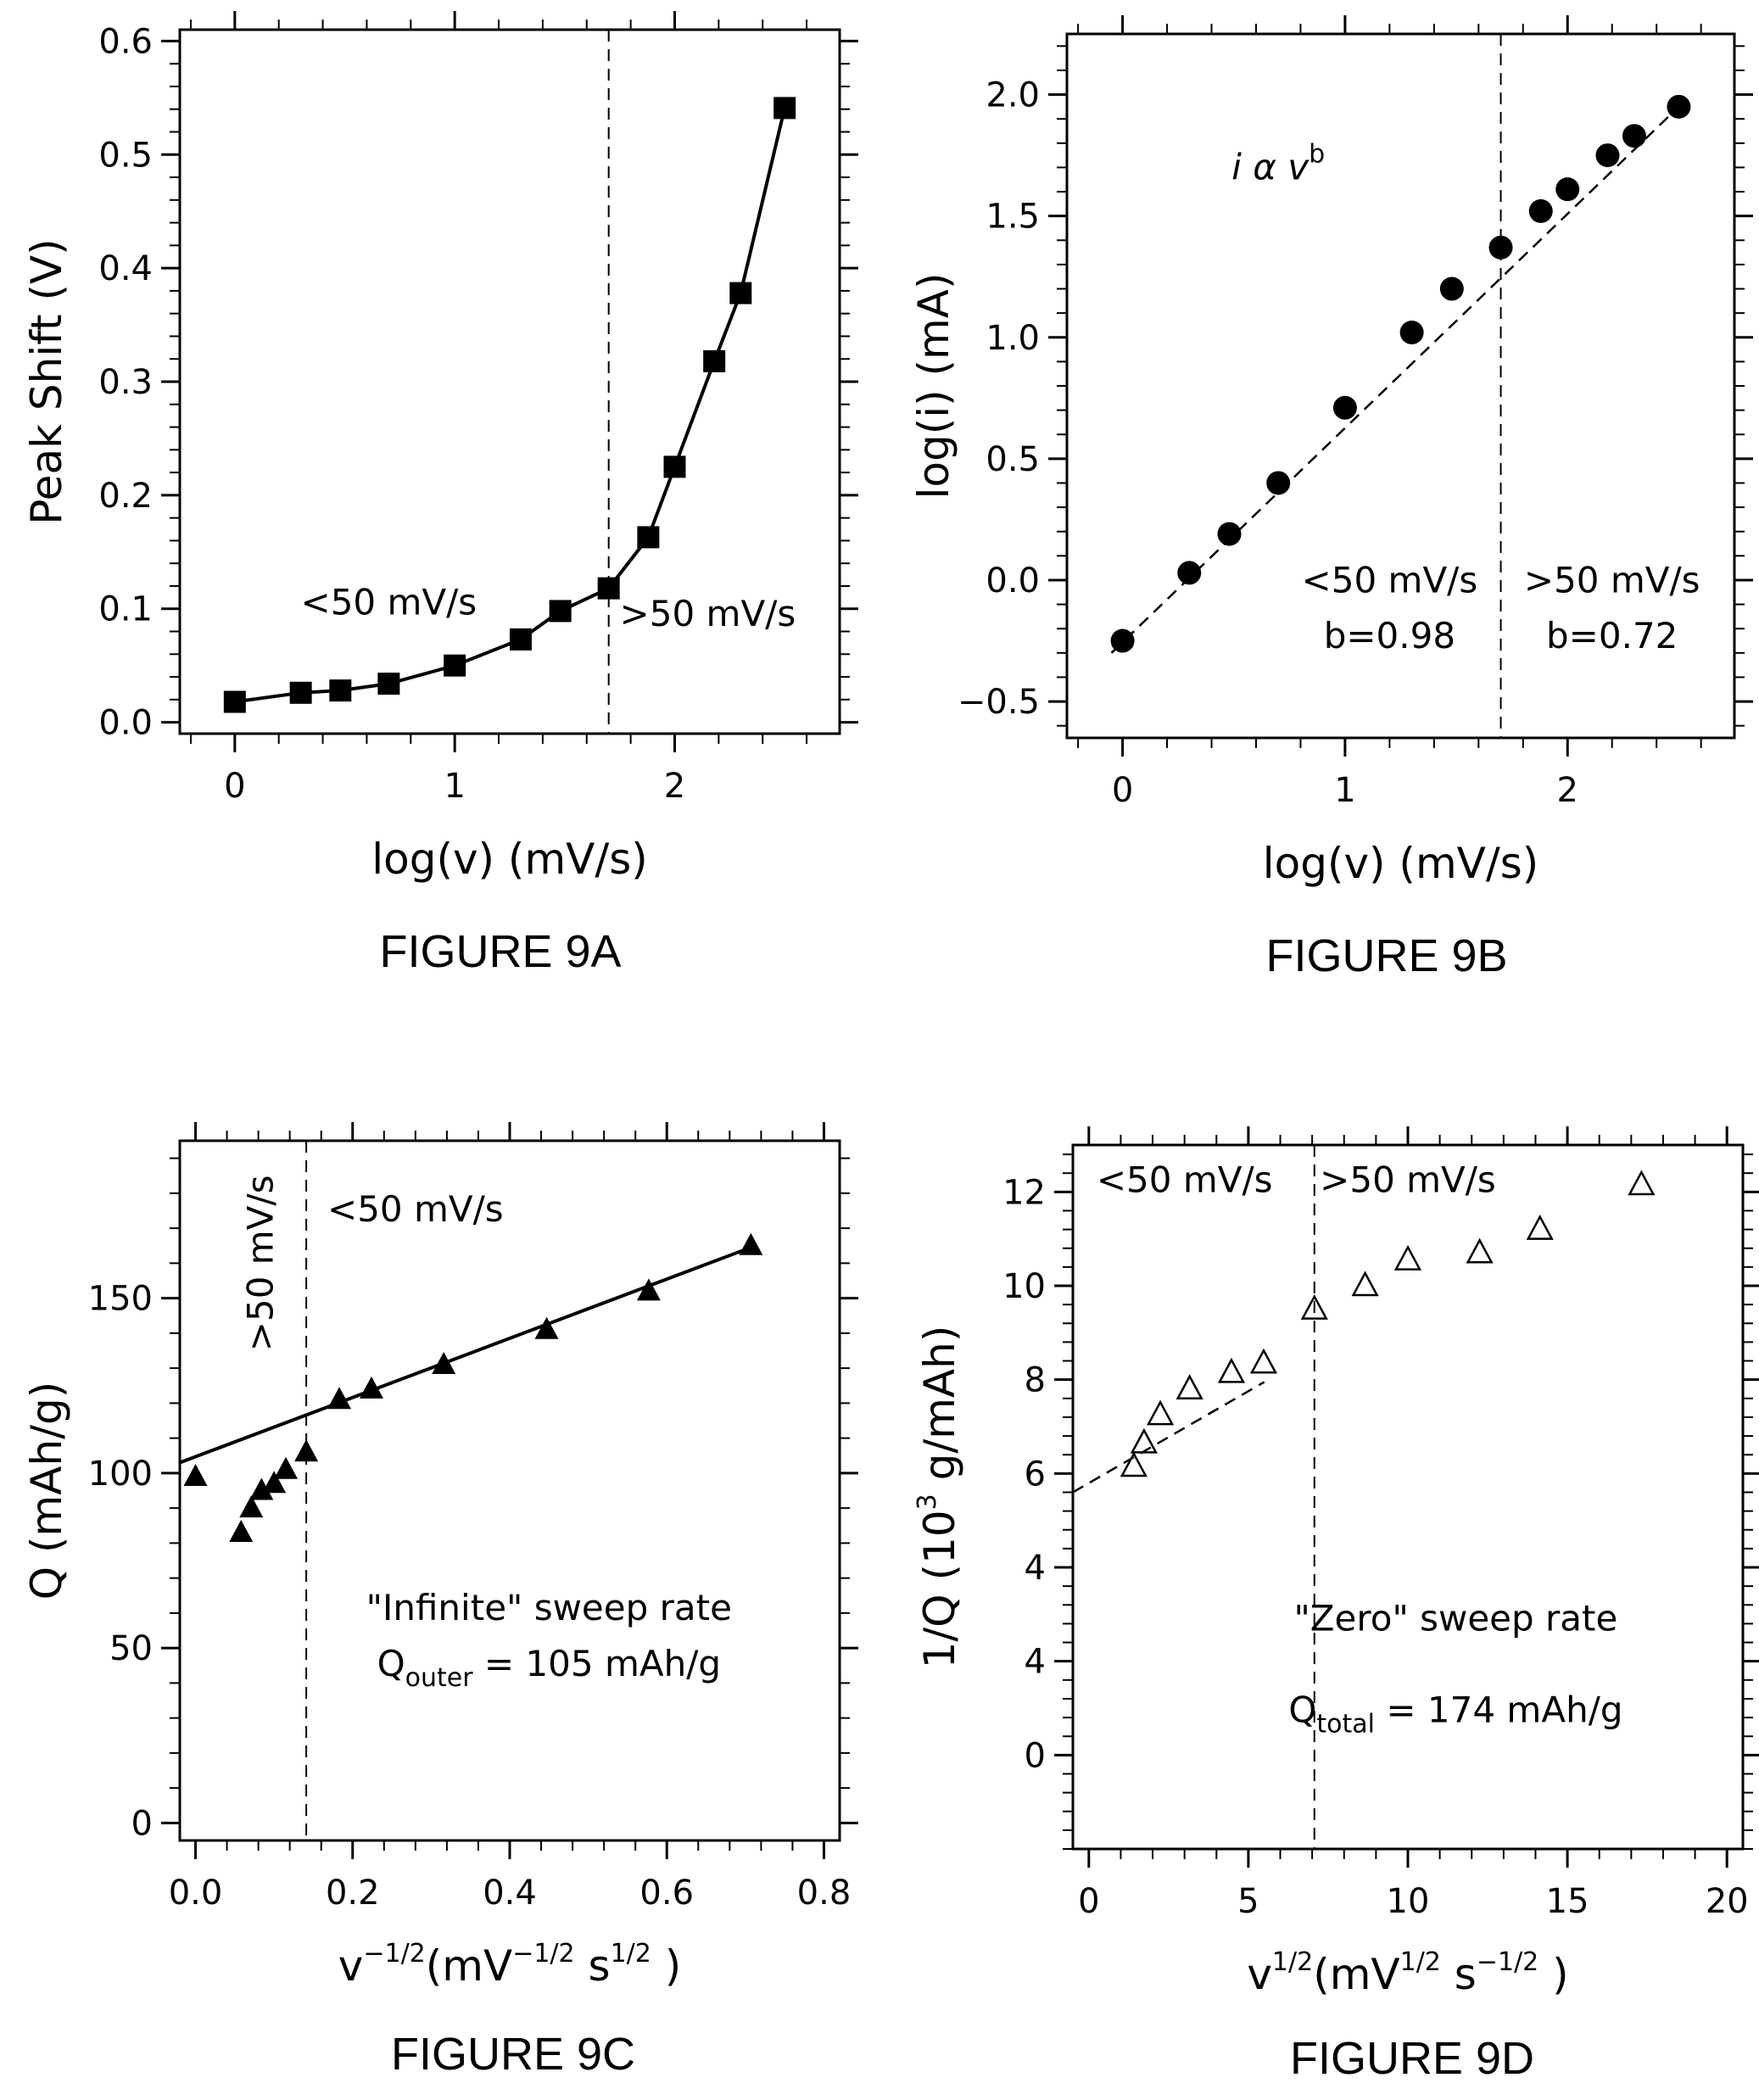 The image size is (1759, 2100). I want to click on annotation: "Zero" sweep rate, so click(1455, 1618).